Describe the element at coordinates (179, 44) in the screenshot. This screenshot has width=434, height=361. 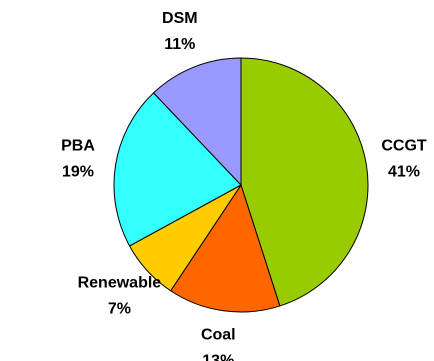
I see `slice-value-label: 11%` at that location.